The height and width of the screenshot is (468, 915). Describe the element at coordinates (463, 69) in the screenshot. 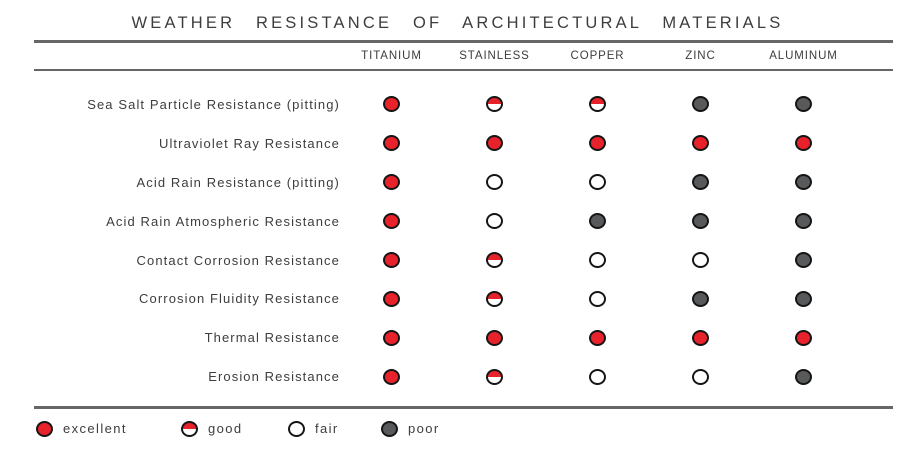

I see `divider-header` at that location.